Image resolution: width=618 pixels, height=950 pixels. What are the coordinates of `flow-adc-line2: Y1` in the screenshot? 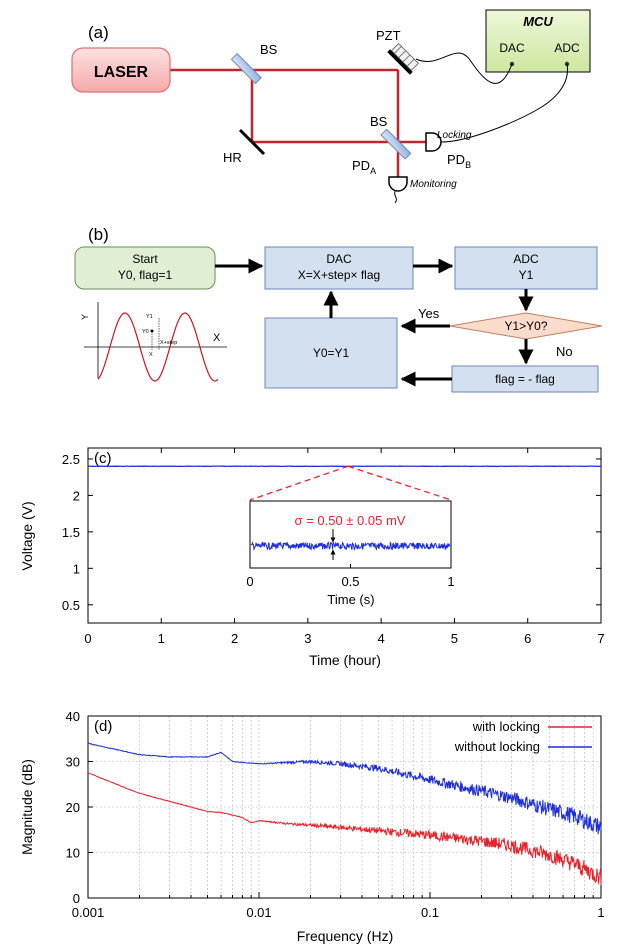 It's located at (526, 275).